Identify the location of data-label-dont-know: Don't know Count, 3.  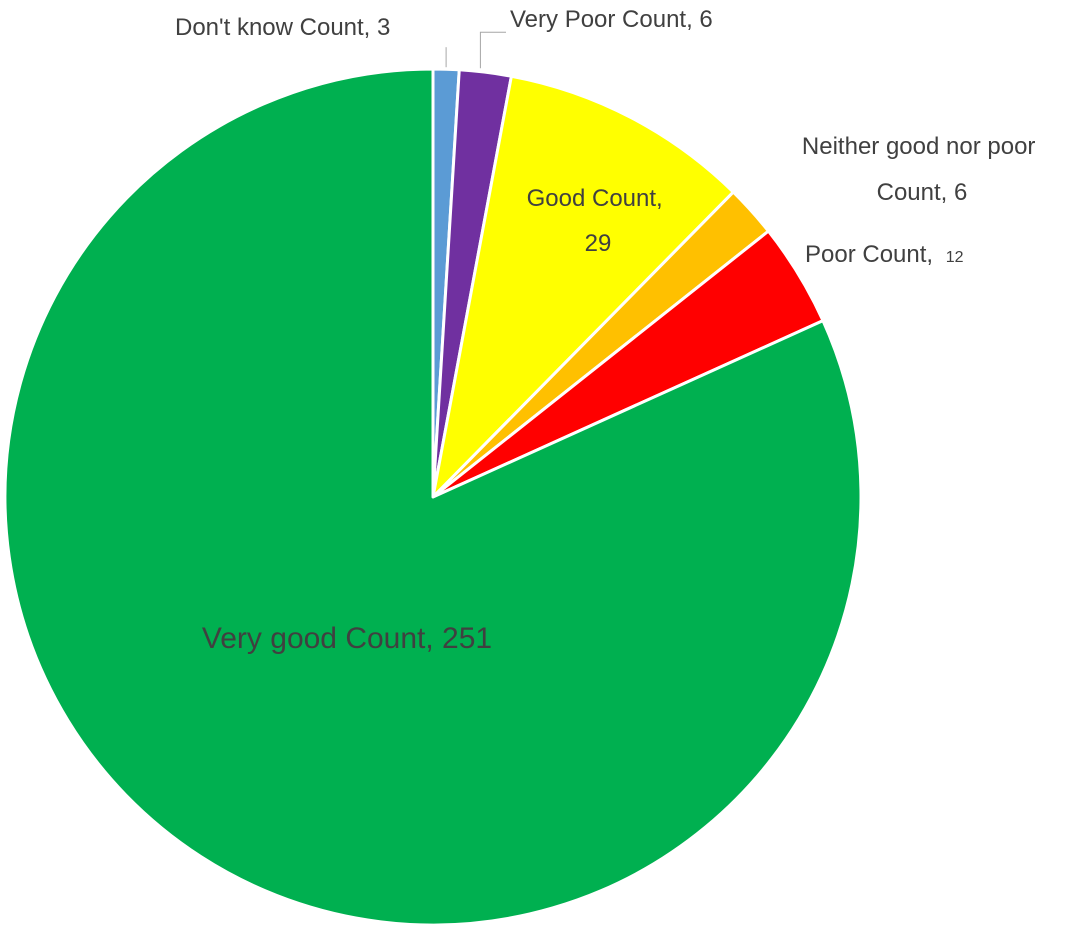
(282, 27).